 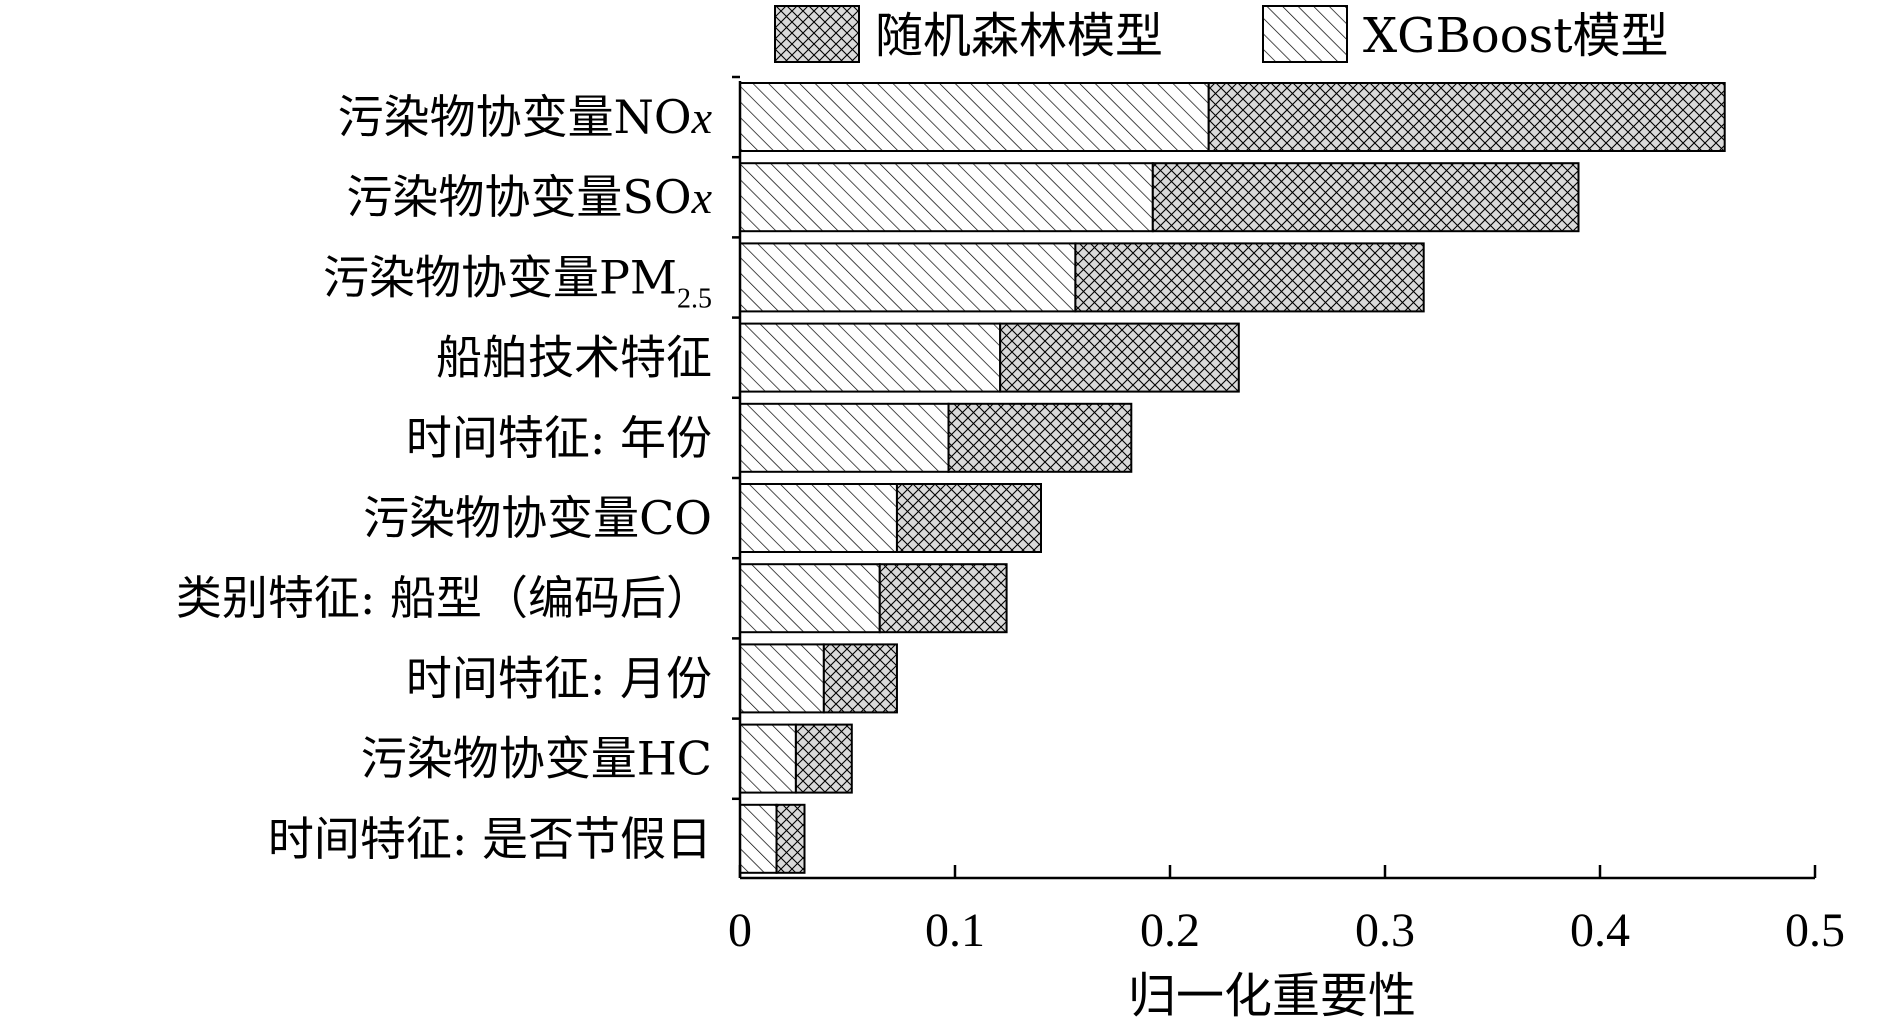 I want to click on category-label-main-5: 污染物协变量CO, so click(x=537, y=518).